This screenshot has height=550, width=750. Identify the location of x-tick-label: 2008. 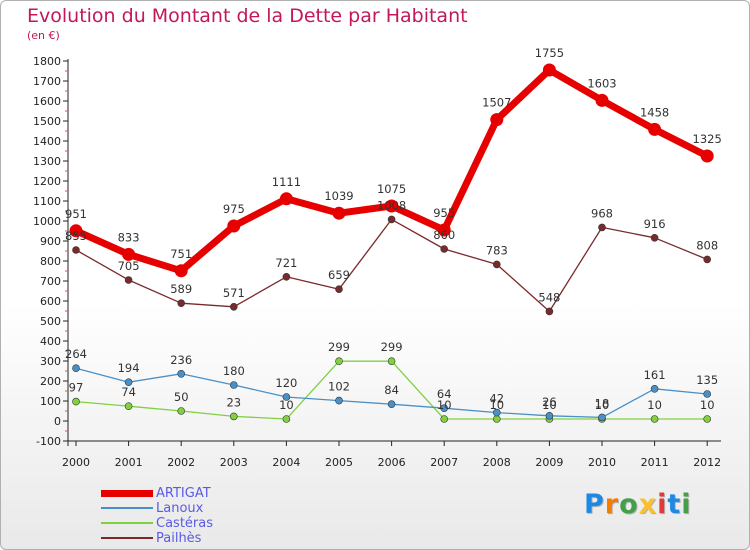
(497, 462).